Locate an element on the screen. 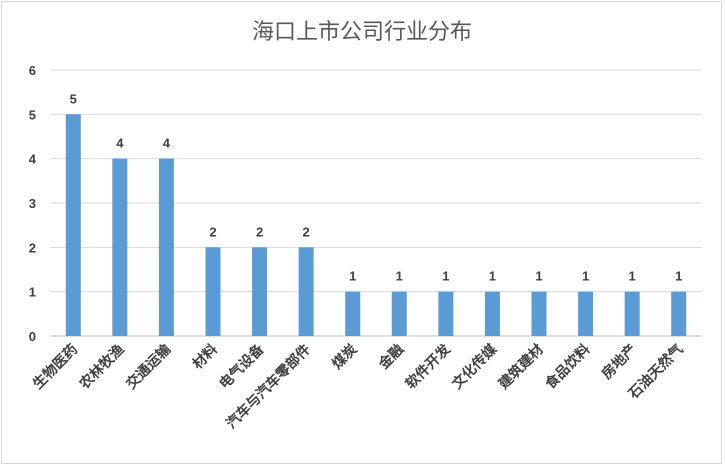  x-tick-label: 金融 is located at coordinates (391, 357).